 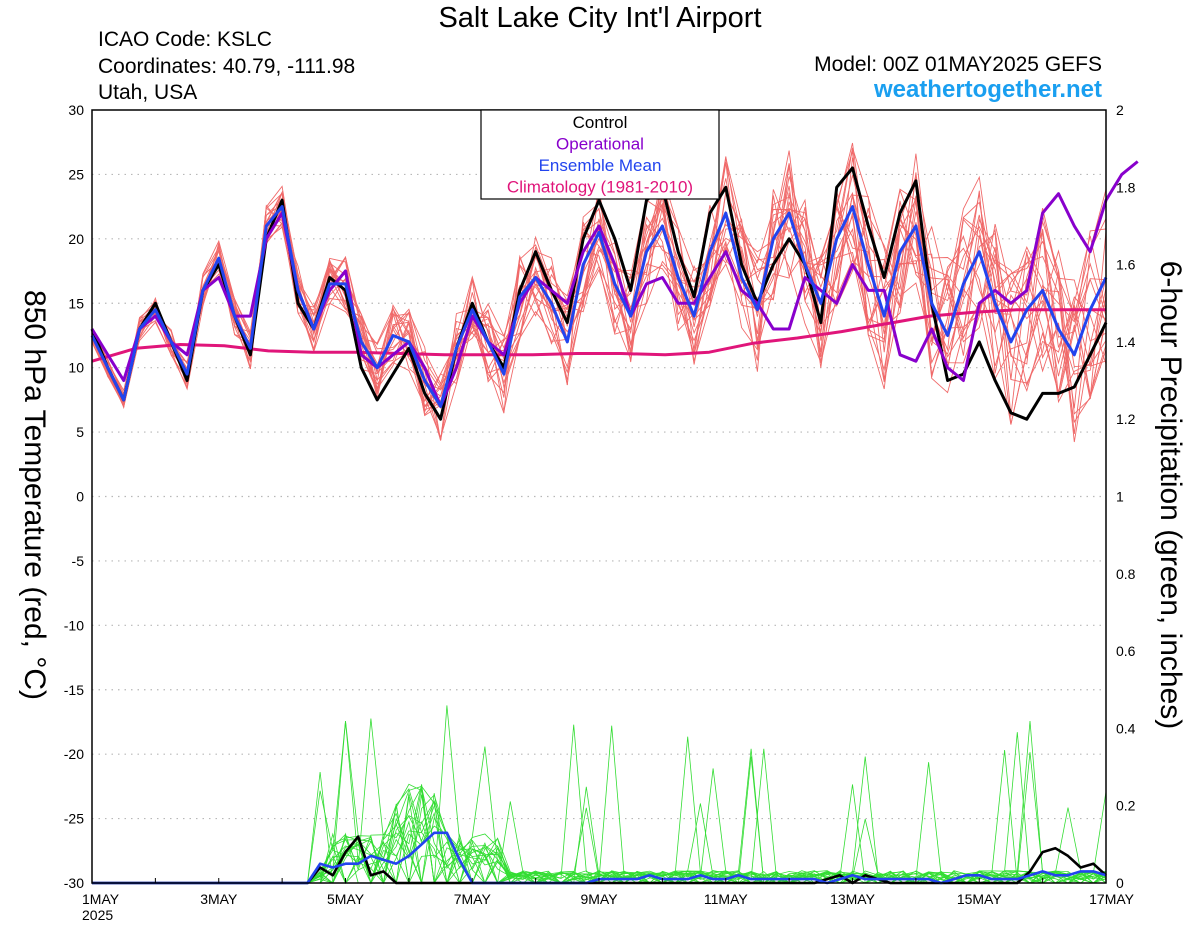 What do you see at coordinates (148, 92) in the screenshot?
I see `region: Utah, USA` at bounding box center [148, 92].